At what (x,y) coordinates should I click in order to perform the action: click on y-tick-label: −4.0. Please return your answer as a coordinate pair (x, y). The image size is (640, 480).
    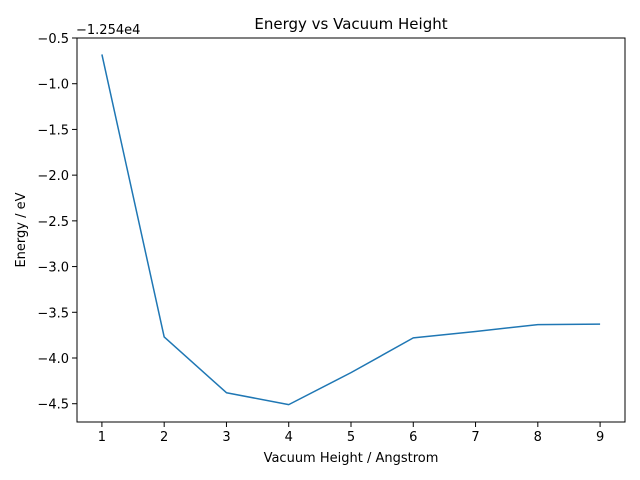
    Looking at the image, I should click on (53, 359).